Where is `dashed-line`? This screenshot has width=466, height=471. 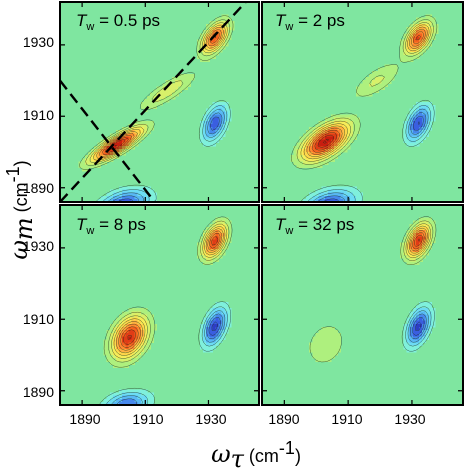
dashed-line is located at coordinates (108, 140).